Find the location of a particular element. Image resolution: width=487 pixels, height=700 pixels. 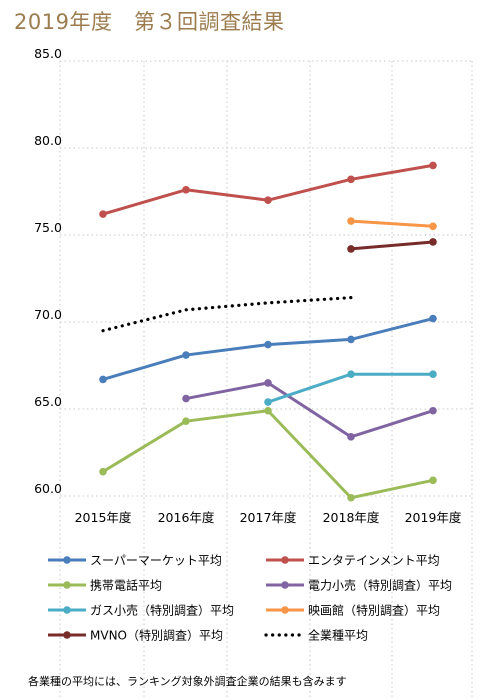

x-tick-label: 2017年度 is located at coordinates (268, 517).